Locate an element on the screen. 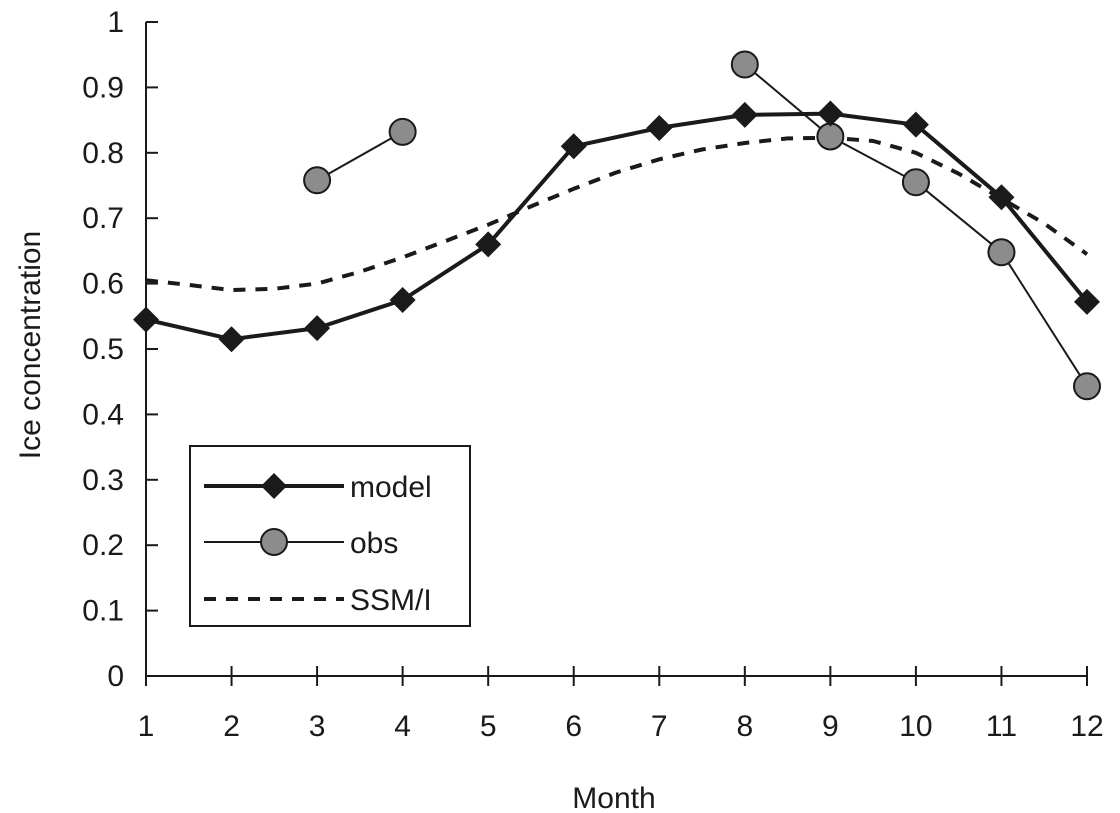 Image resolution: width=1120 pixels, height=813 pixels. legend-entry-model: model is located at coordinates (318, 487).